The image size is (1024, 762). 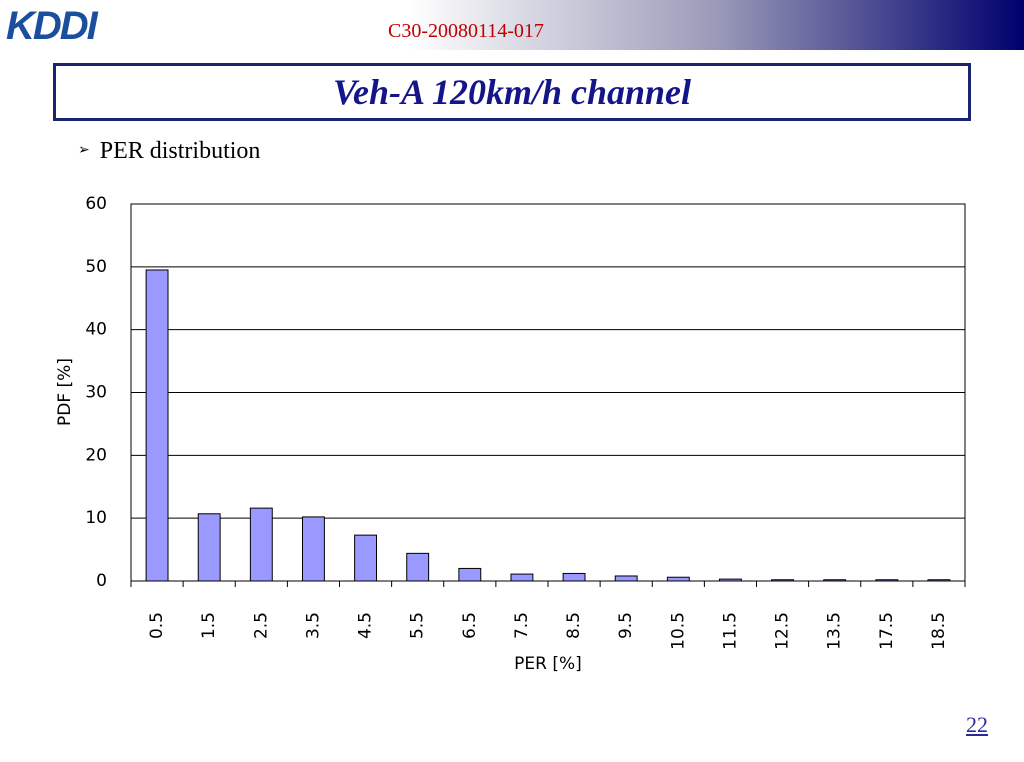 I want to click on x-tick-label: 5.5, so click(x=418, y=625).